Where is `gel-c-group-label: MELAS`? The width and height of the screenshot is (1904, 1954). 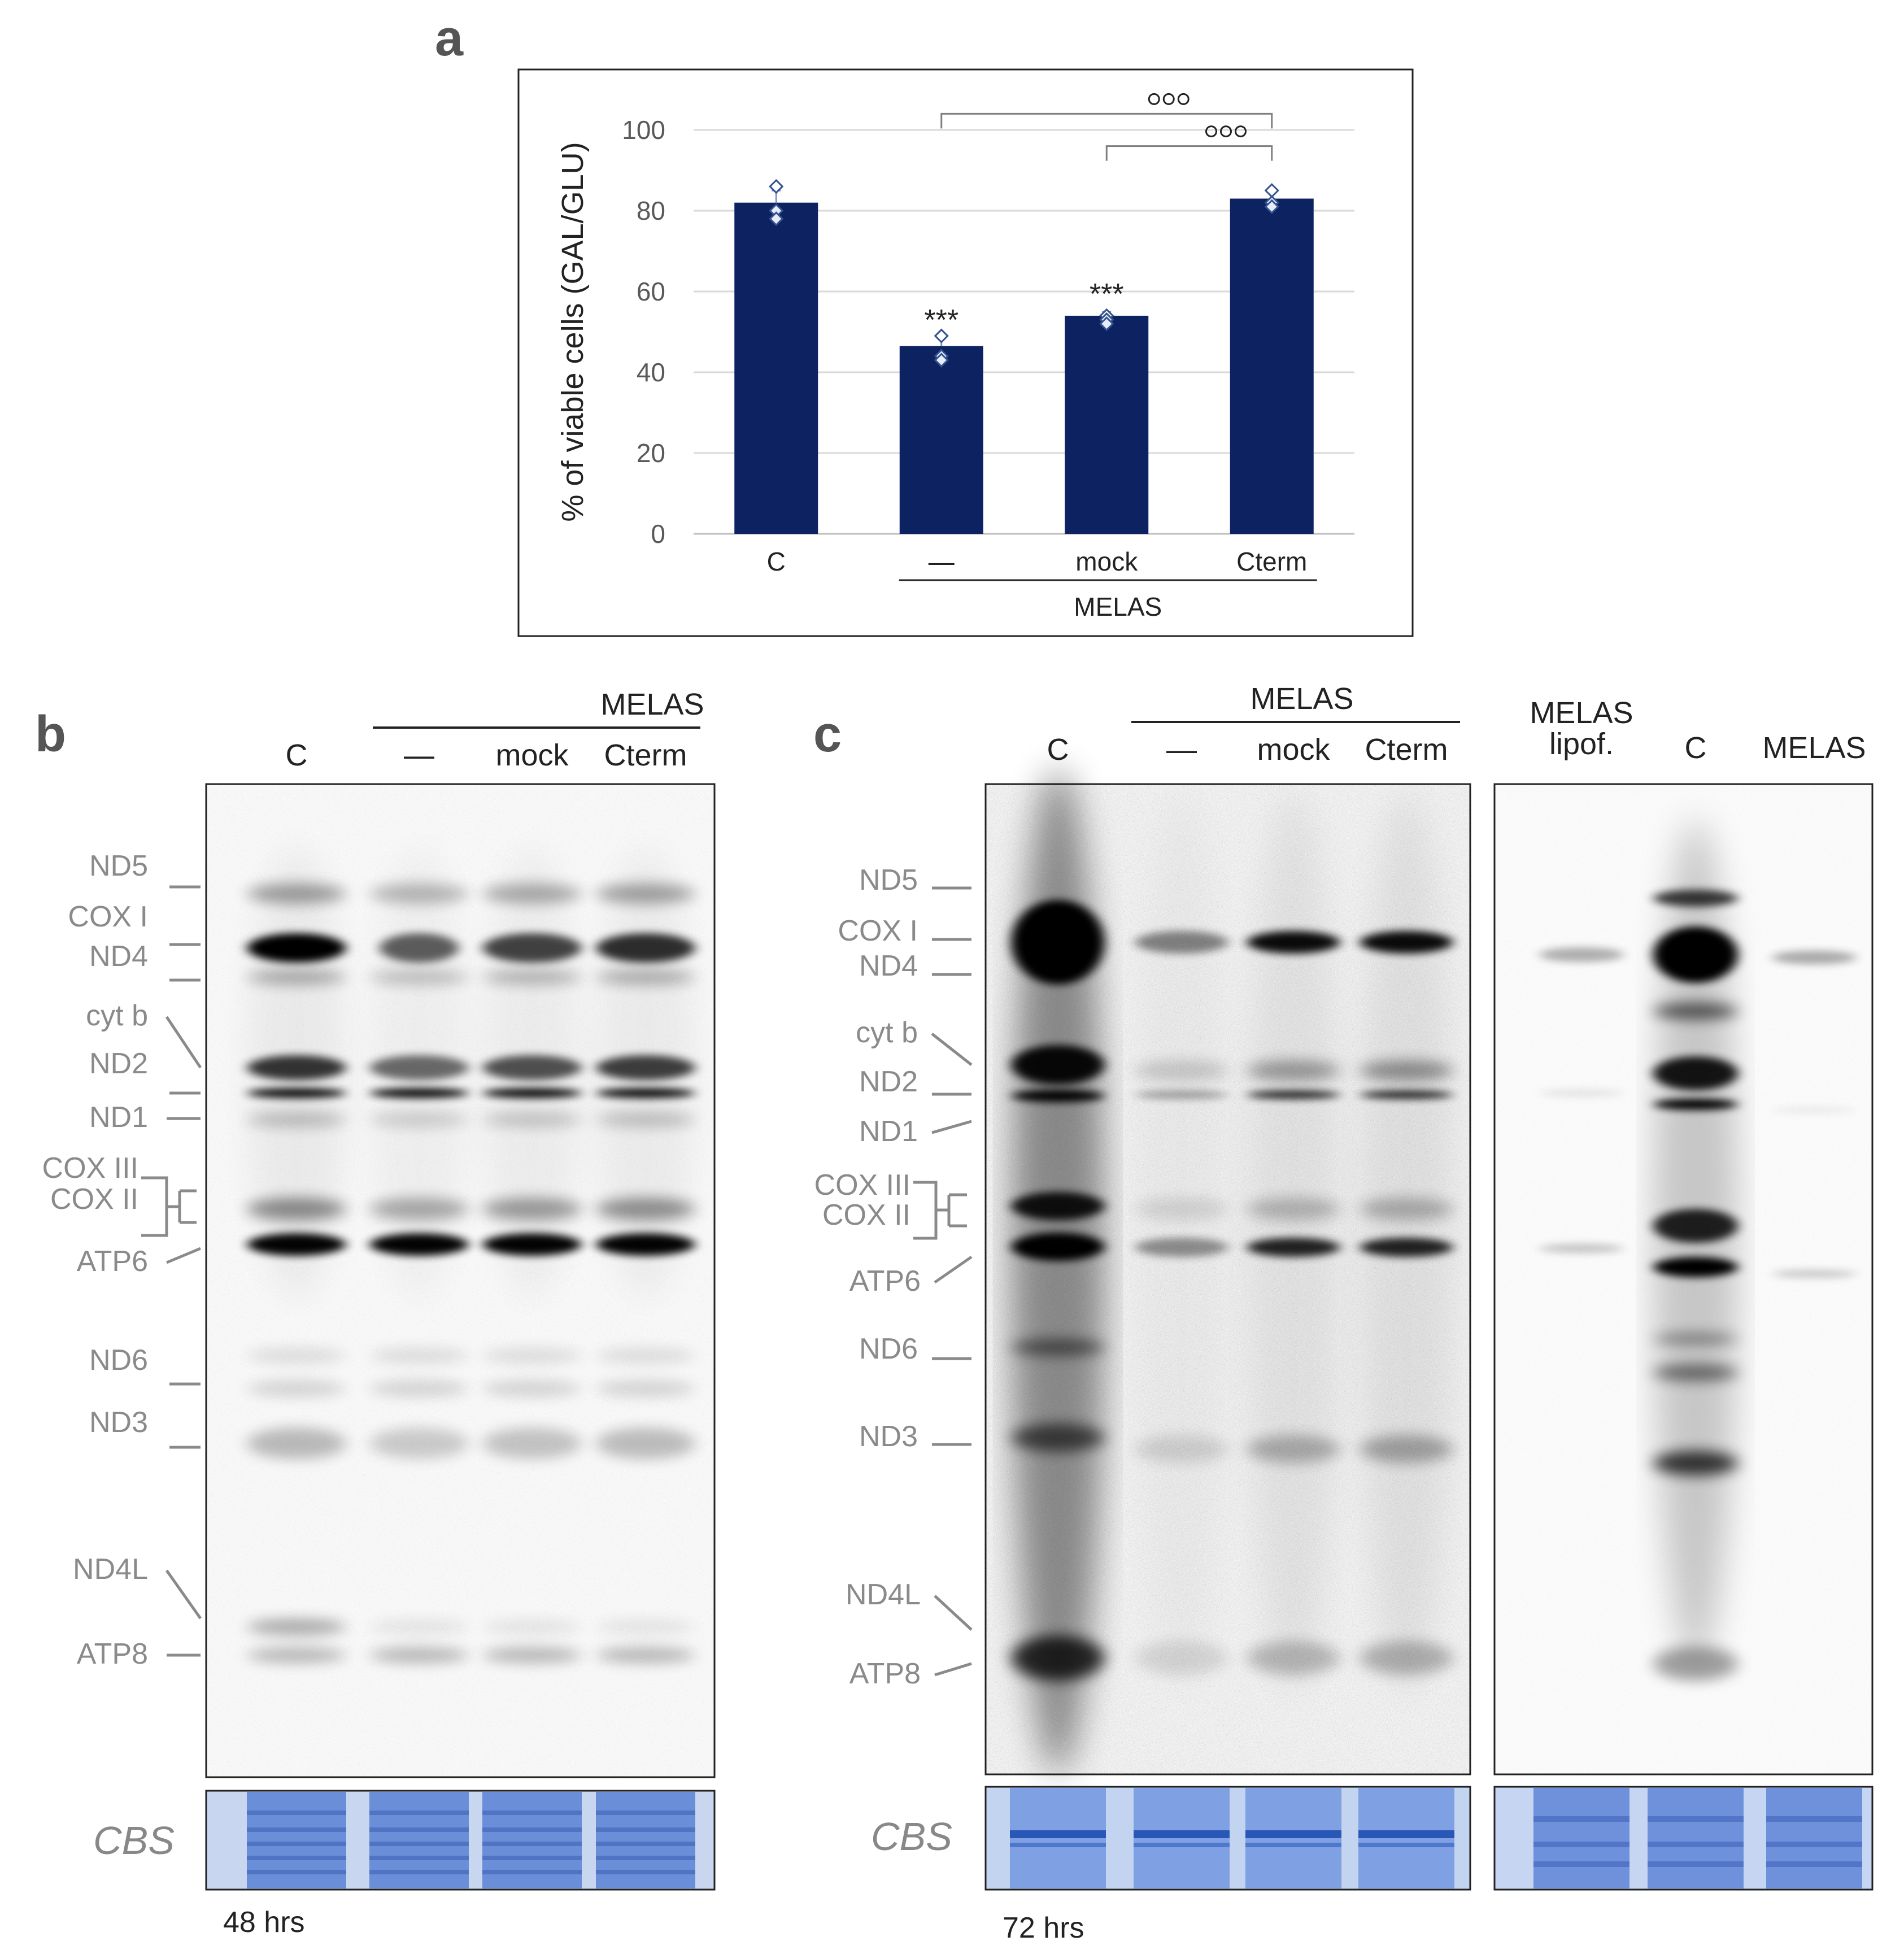 gel-c-group-label: MELAS is located at coordinates (1301, 699).